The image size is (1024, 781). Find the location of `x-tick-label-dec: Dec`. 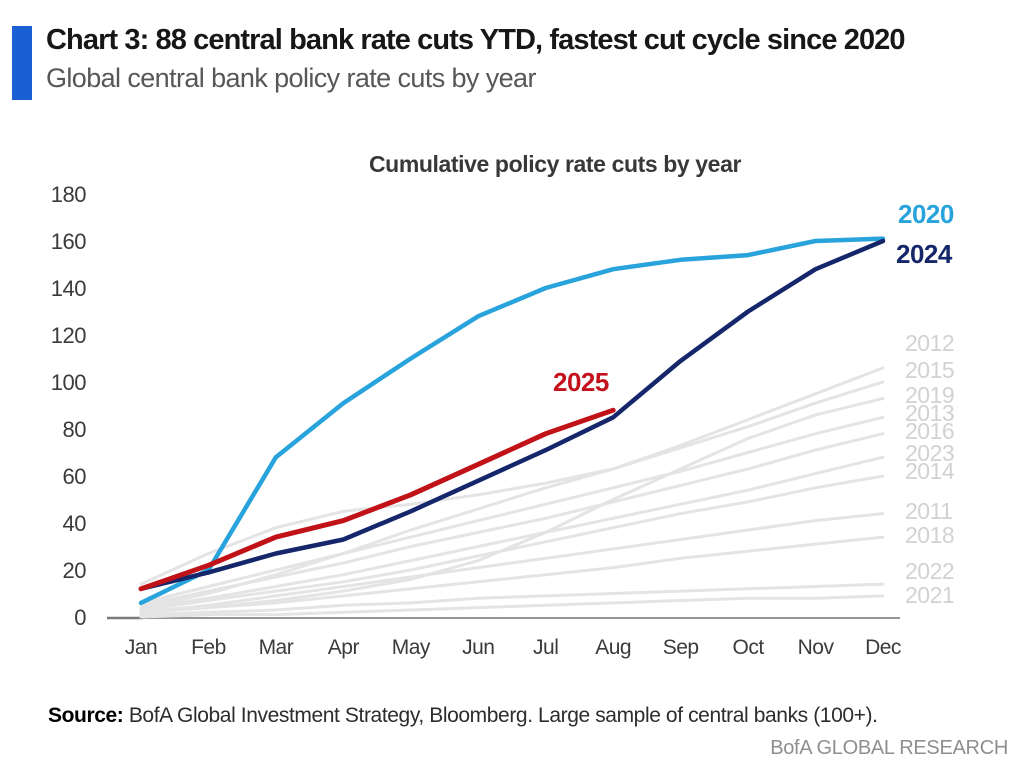

x-tick-label-dec: Dec is located at coordinates (883, 647).